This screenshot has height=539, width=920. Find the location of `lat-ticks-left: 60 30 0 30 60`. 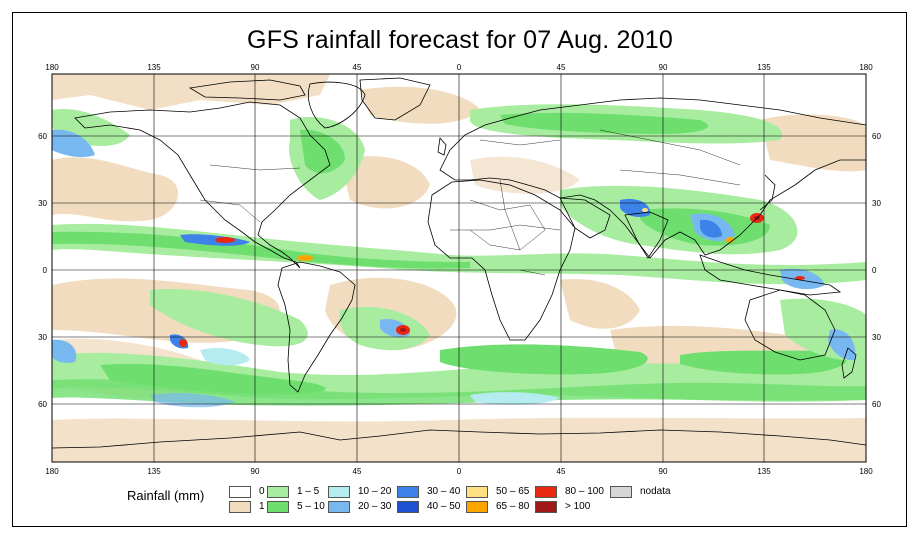

lat-ticks-left: 60 30 0 30 60 is located at coordinates (42, 270).